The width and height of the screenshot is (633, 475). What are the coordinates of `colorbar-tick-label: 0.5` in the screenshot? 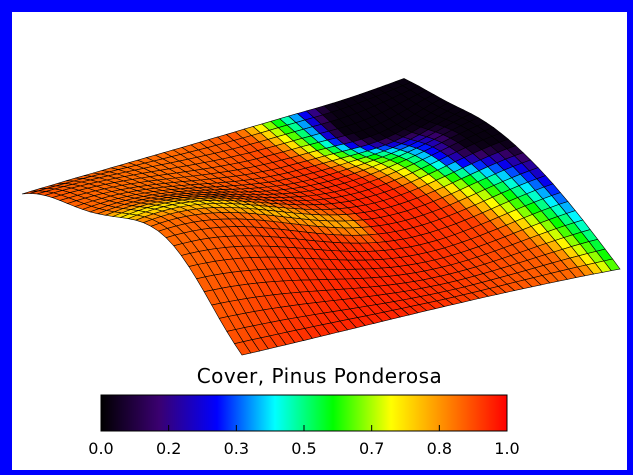 It's located at (303, 448).